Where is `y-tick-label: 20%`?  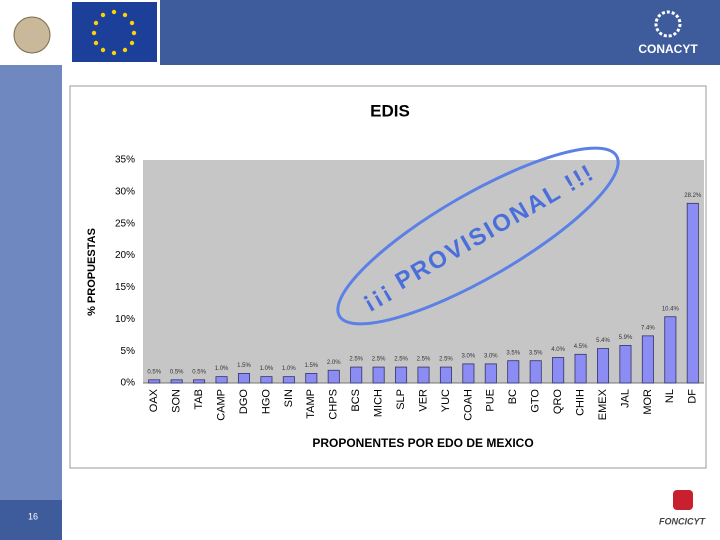 y-tick-label: 20% is located at coordinates (125, 255).